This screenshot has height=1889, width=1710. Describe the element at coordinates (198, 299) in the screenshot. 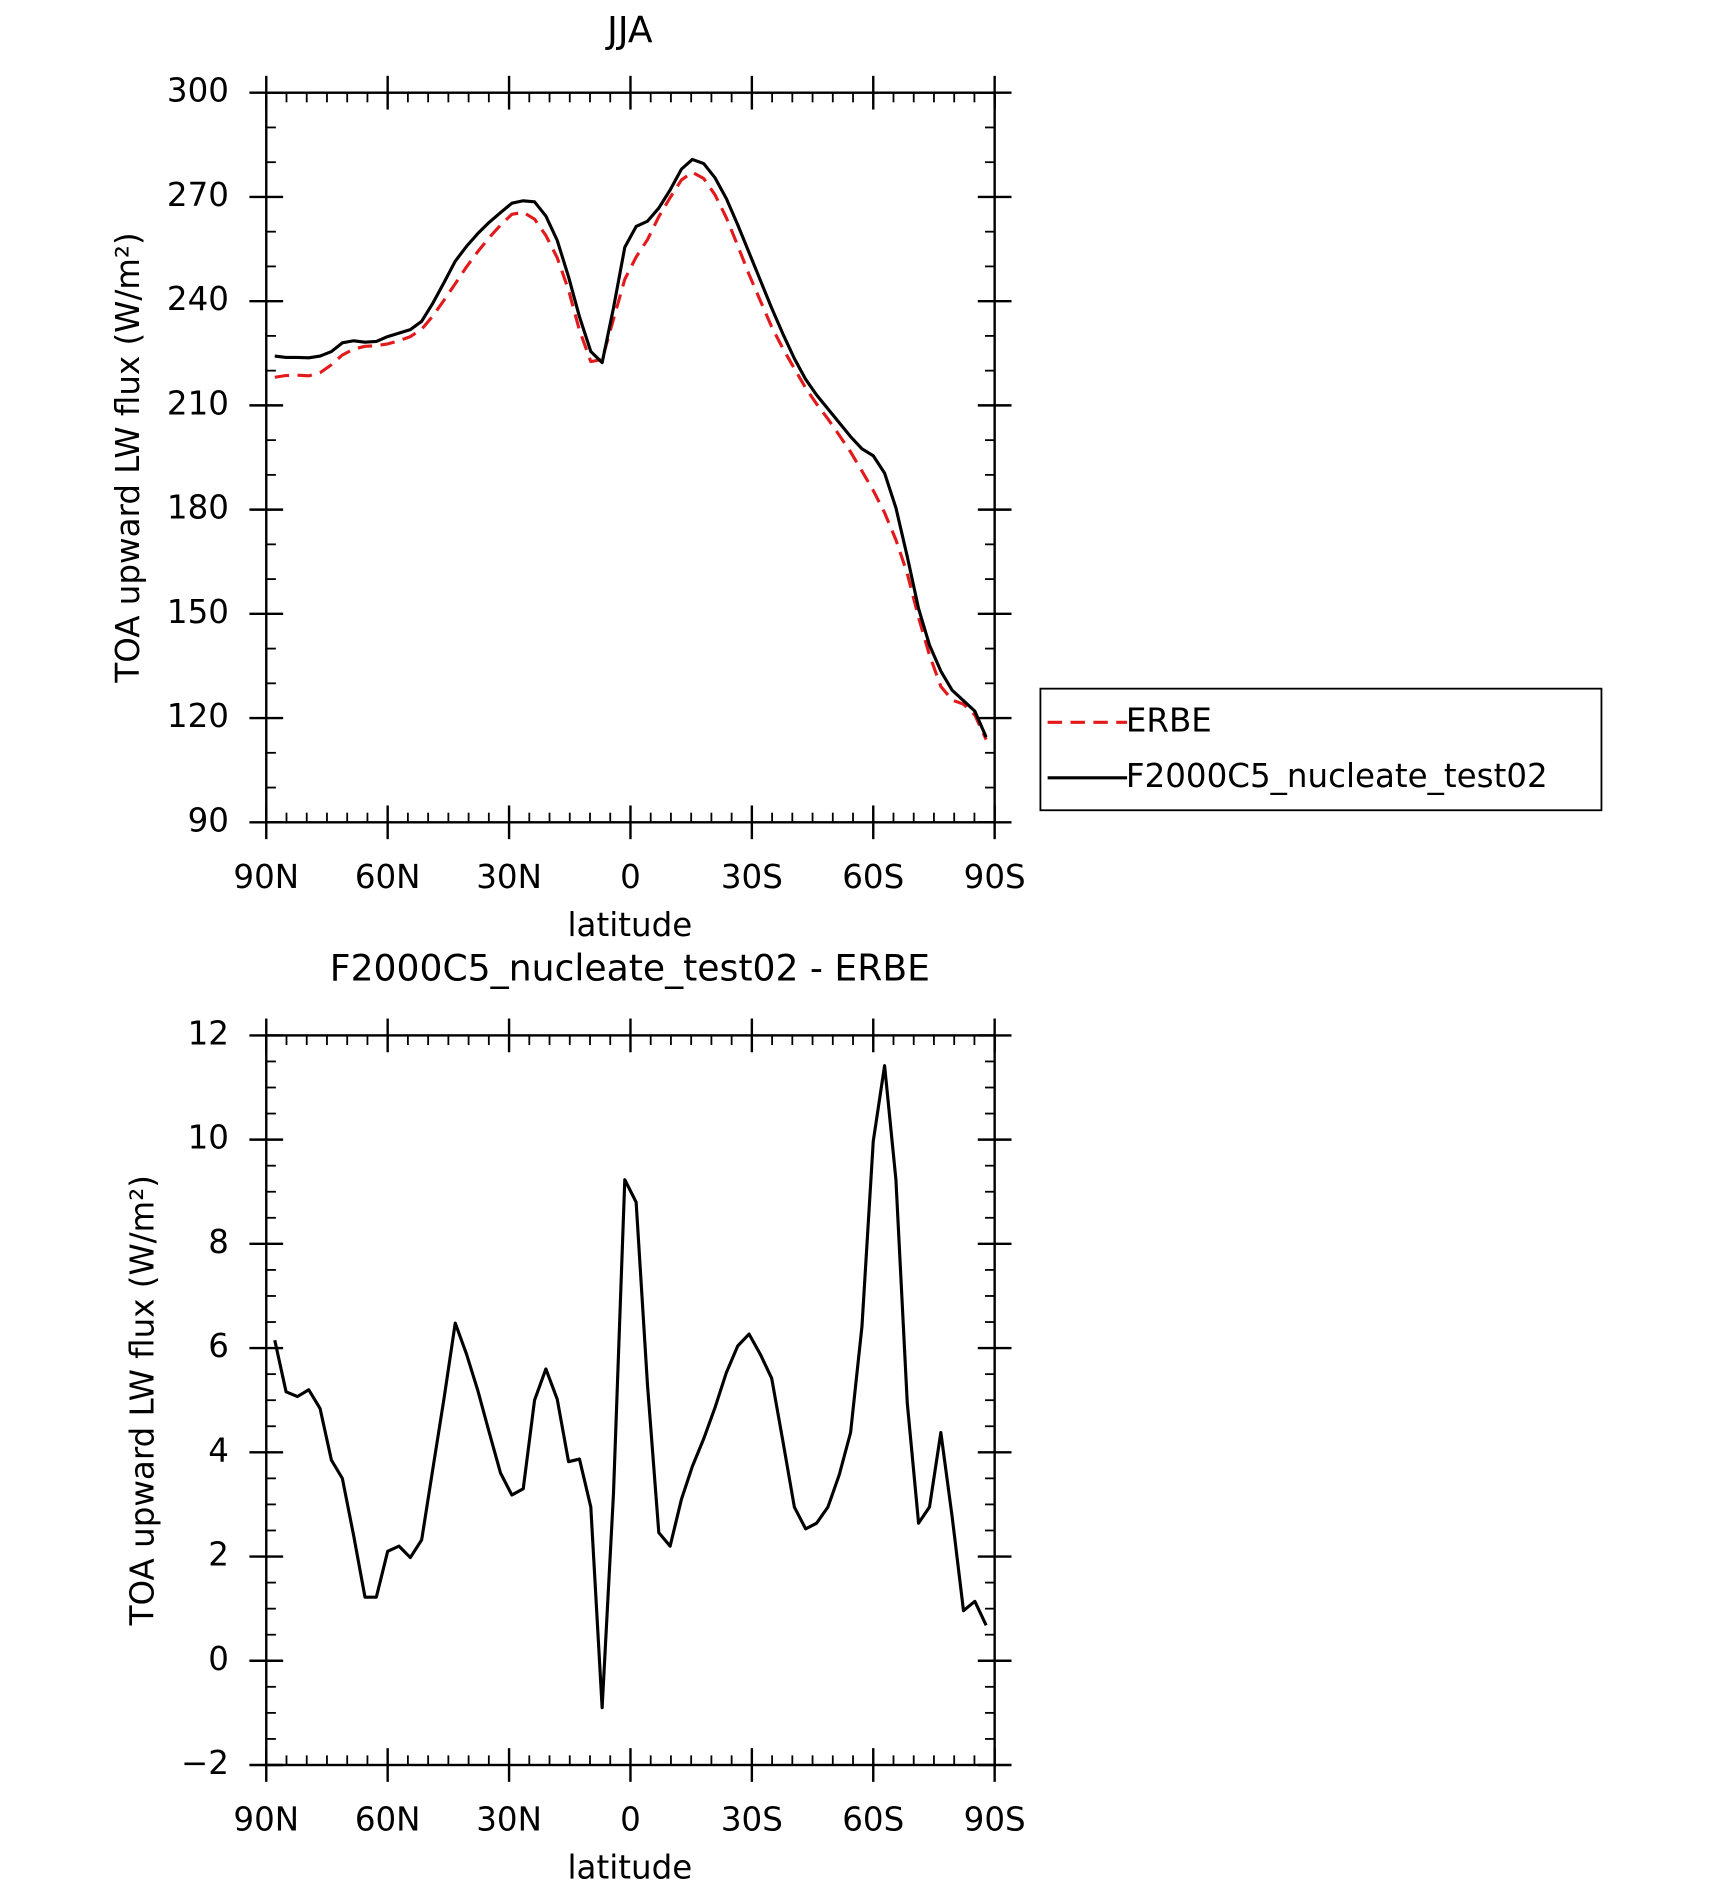

I see `y-tick-label: 240` at that location.